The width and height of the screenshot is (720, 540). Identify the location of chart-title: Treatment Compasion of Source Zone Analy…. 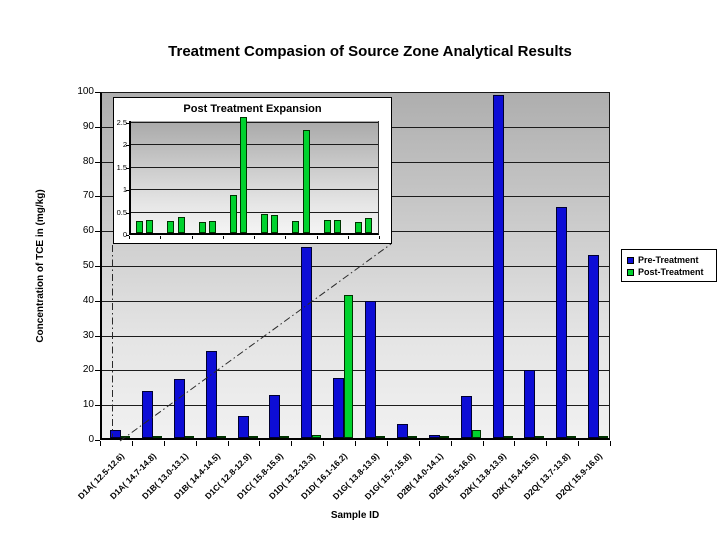
(370, 51).